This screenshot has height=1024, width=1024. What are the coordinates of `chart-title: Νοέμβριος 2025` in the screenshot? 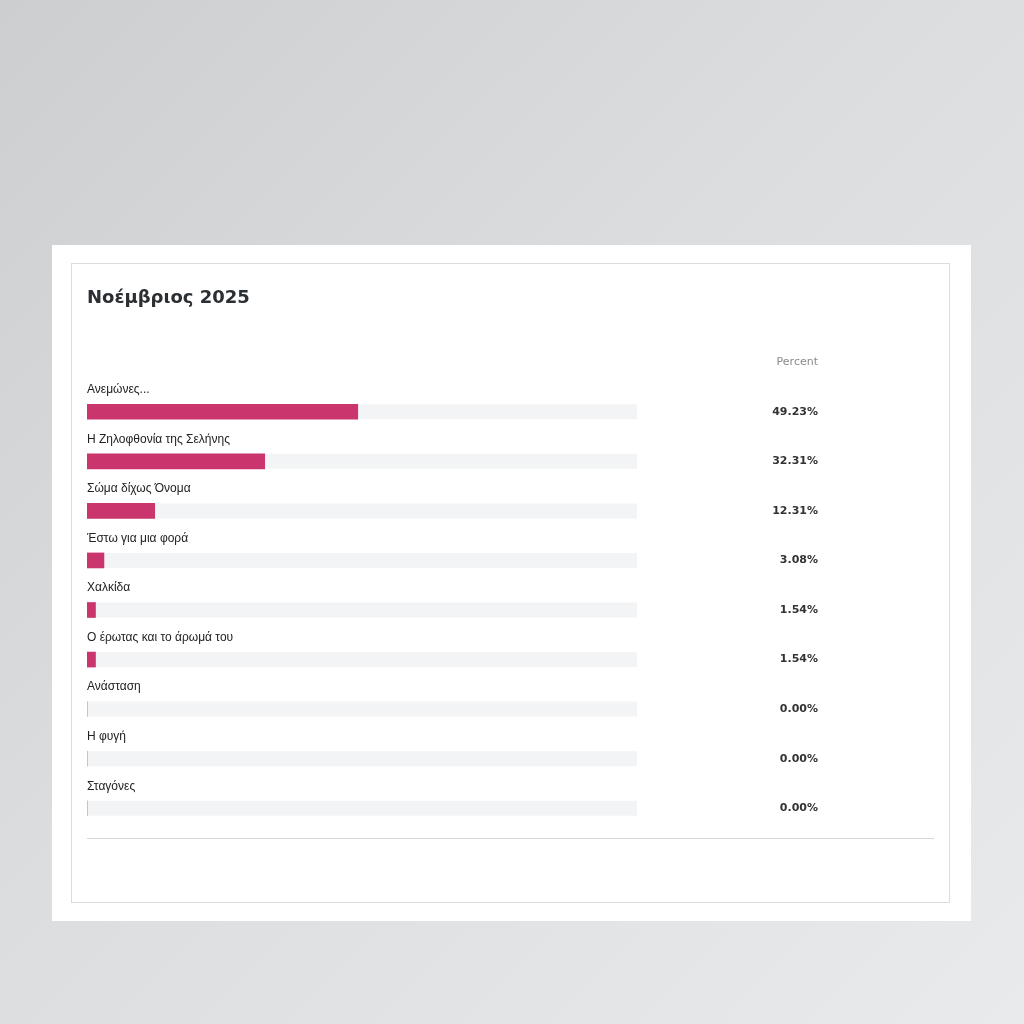 It's located at (168, 296).